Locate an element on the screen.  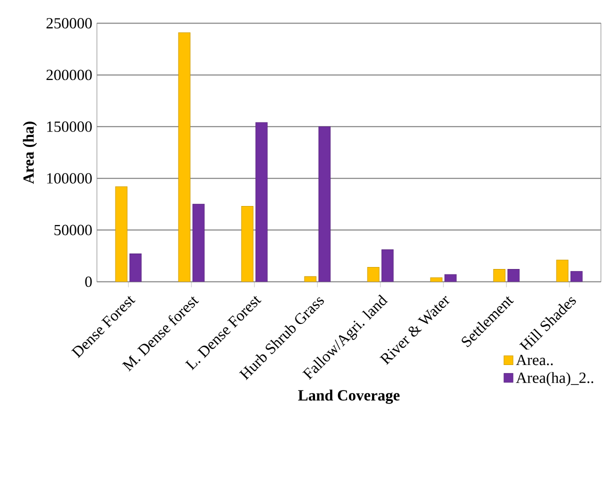
y-axis-title: Area (ha) is located at coordinates (29, 152).